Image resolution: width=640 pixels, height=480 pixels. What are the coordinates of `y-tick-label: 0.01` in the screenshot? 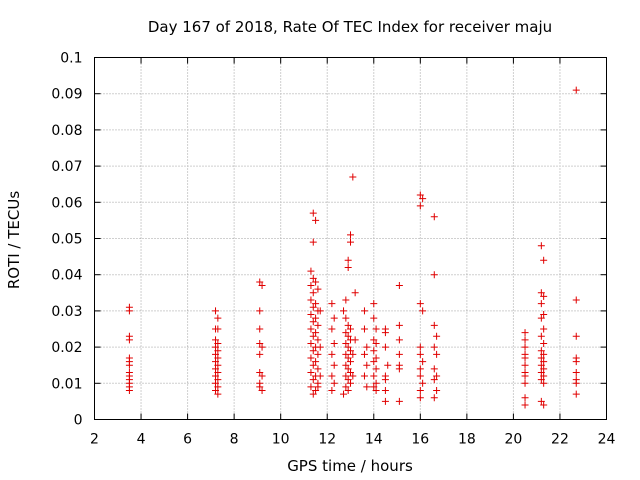 It's located at (66, 384).